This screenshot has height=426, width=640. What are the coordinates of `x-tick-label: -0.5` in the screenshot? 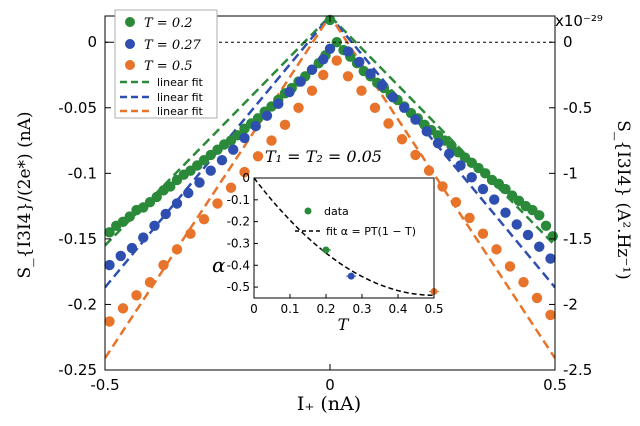 It's located at (104, 385).